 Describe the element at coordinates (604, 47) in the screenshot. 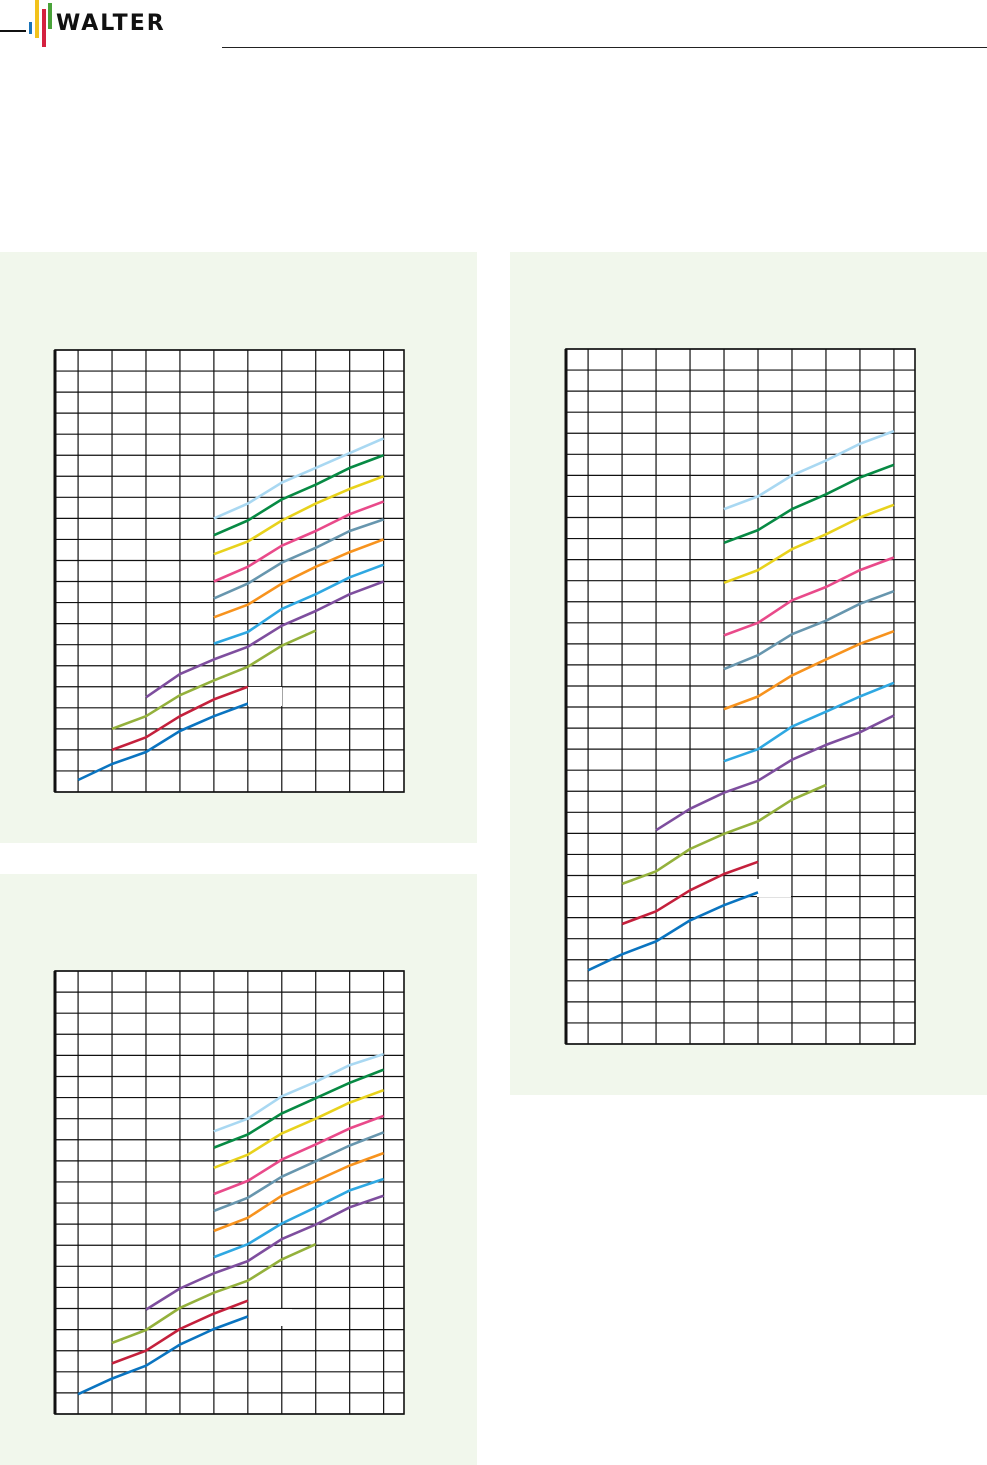

I see `header-rule` at that location.